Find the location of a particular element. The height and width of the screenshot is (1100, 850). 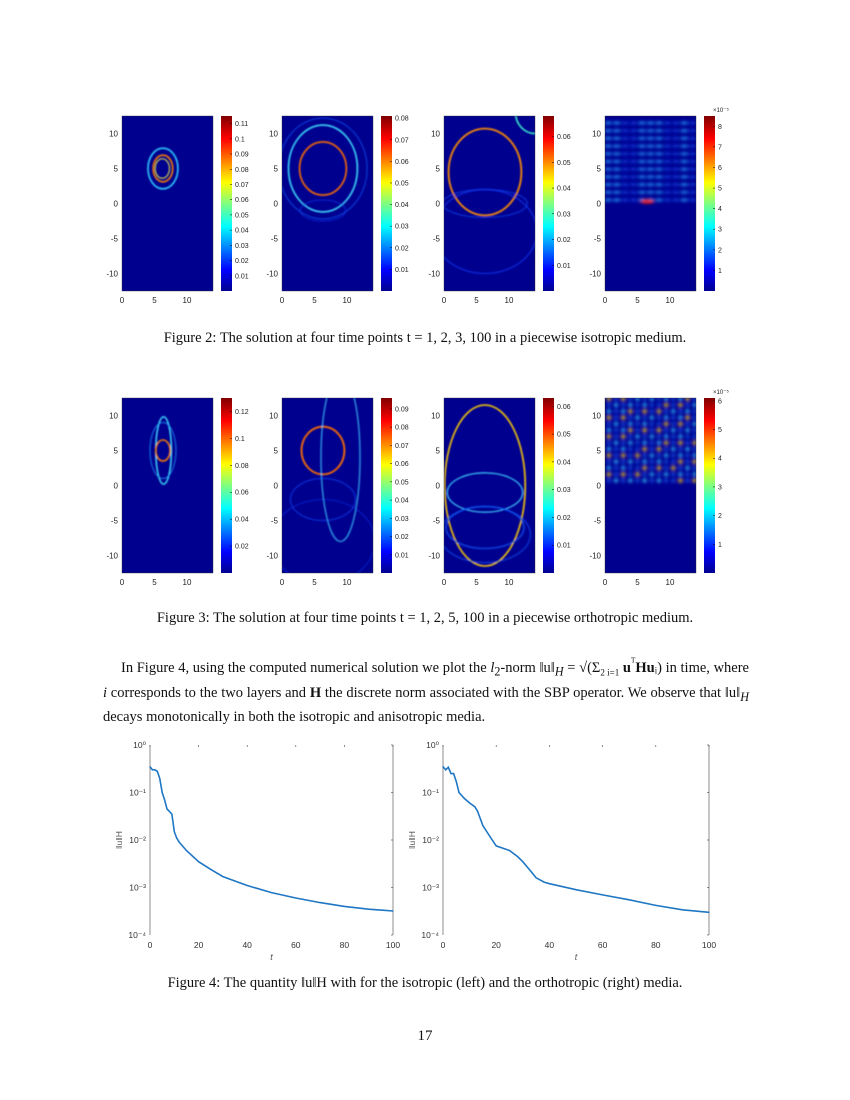

colorbar-tick-label: 4 is located at coordinates (720, 209).